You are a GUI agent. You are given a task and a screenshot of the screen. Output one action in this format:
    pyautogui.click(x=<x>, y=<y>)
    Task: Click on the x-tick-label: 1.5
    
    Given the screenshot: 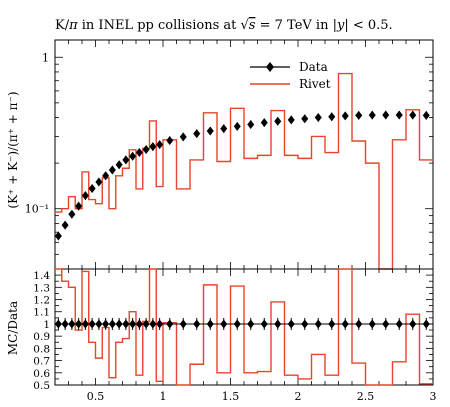 What is the action you would take?
    pyautogui.click(x=231, y=396)
    